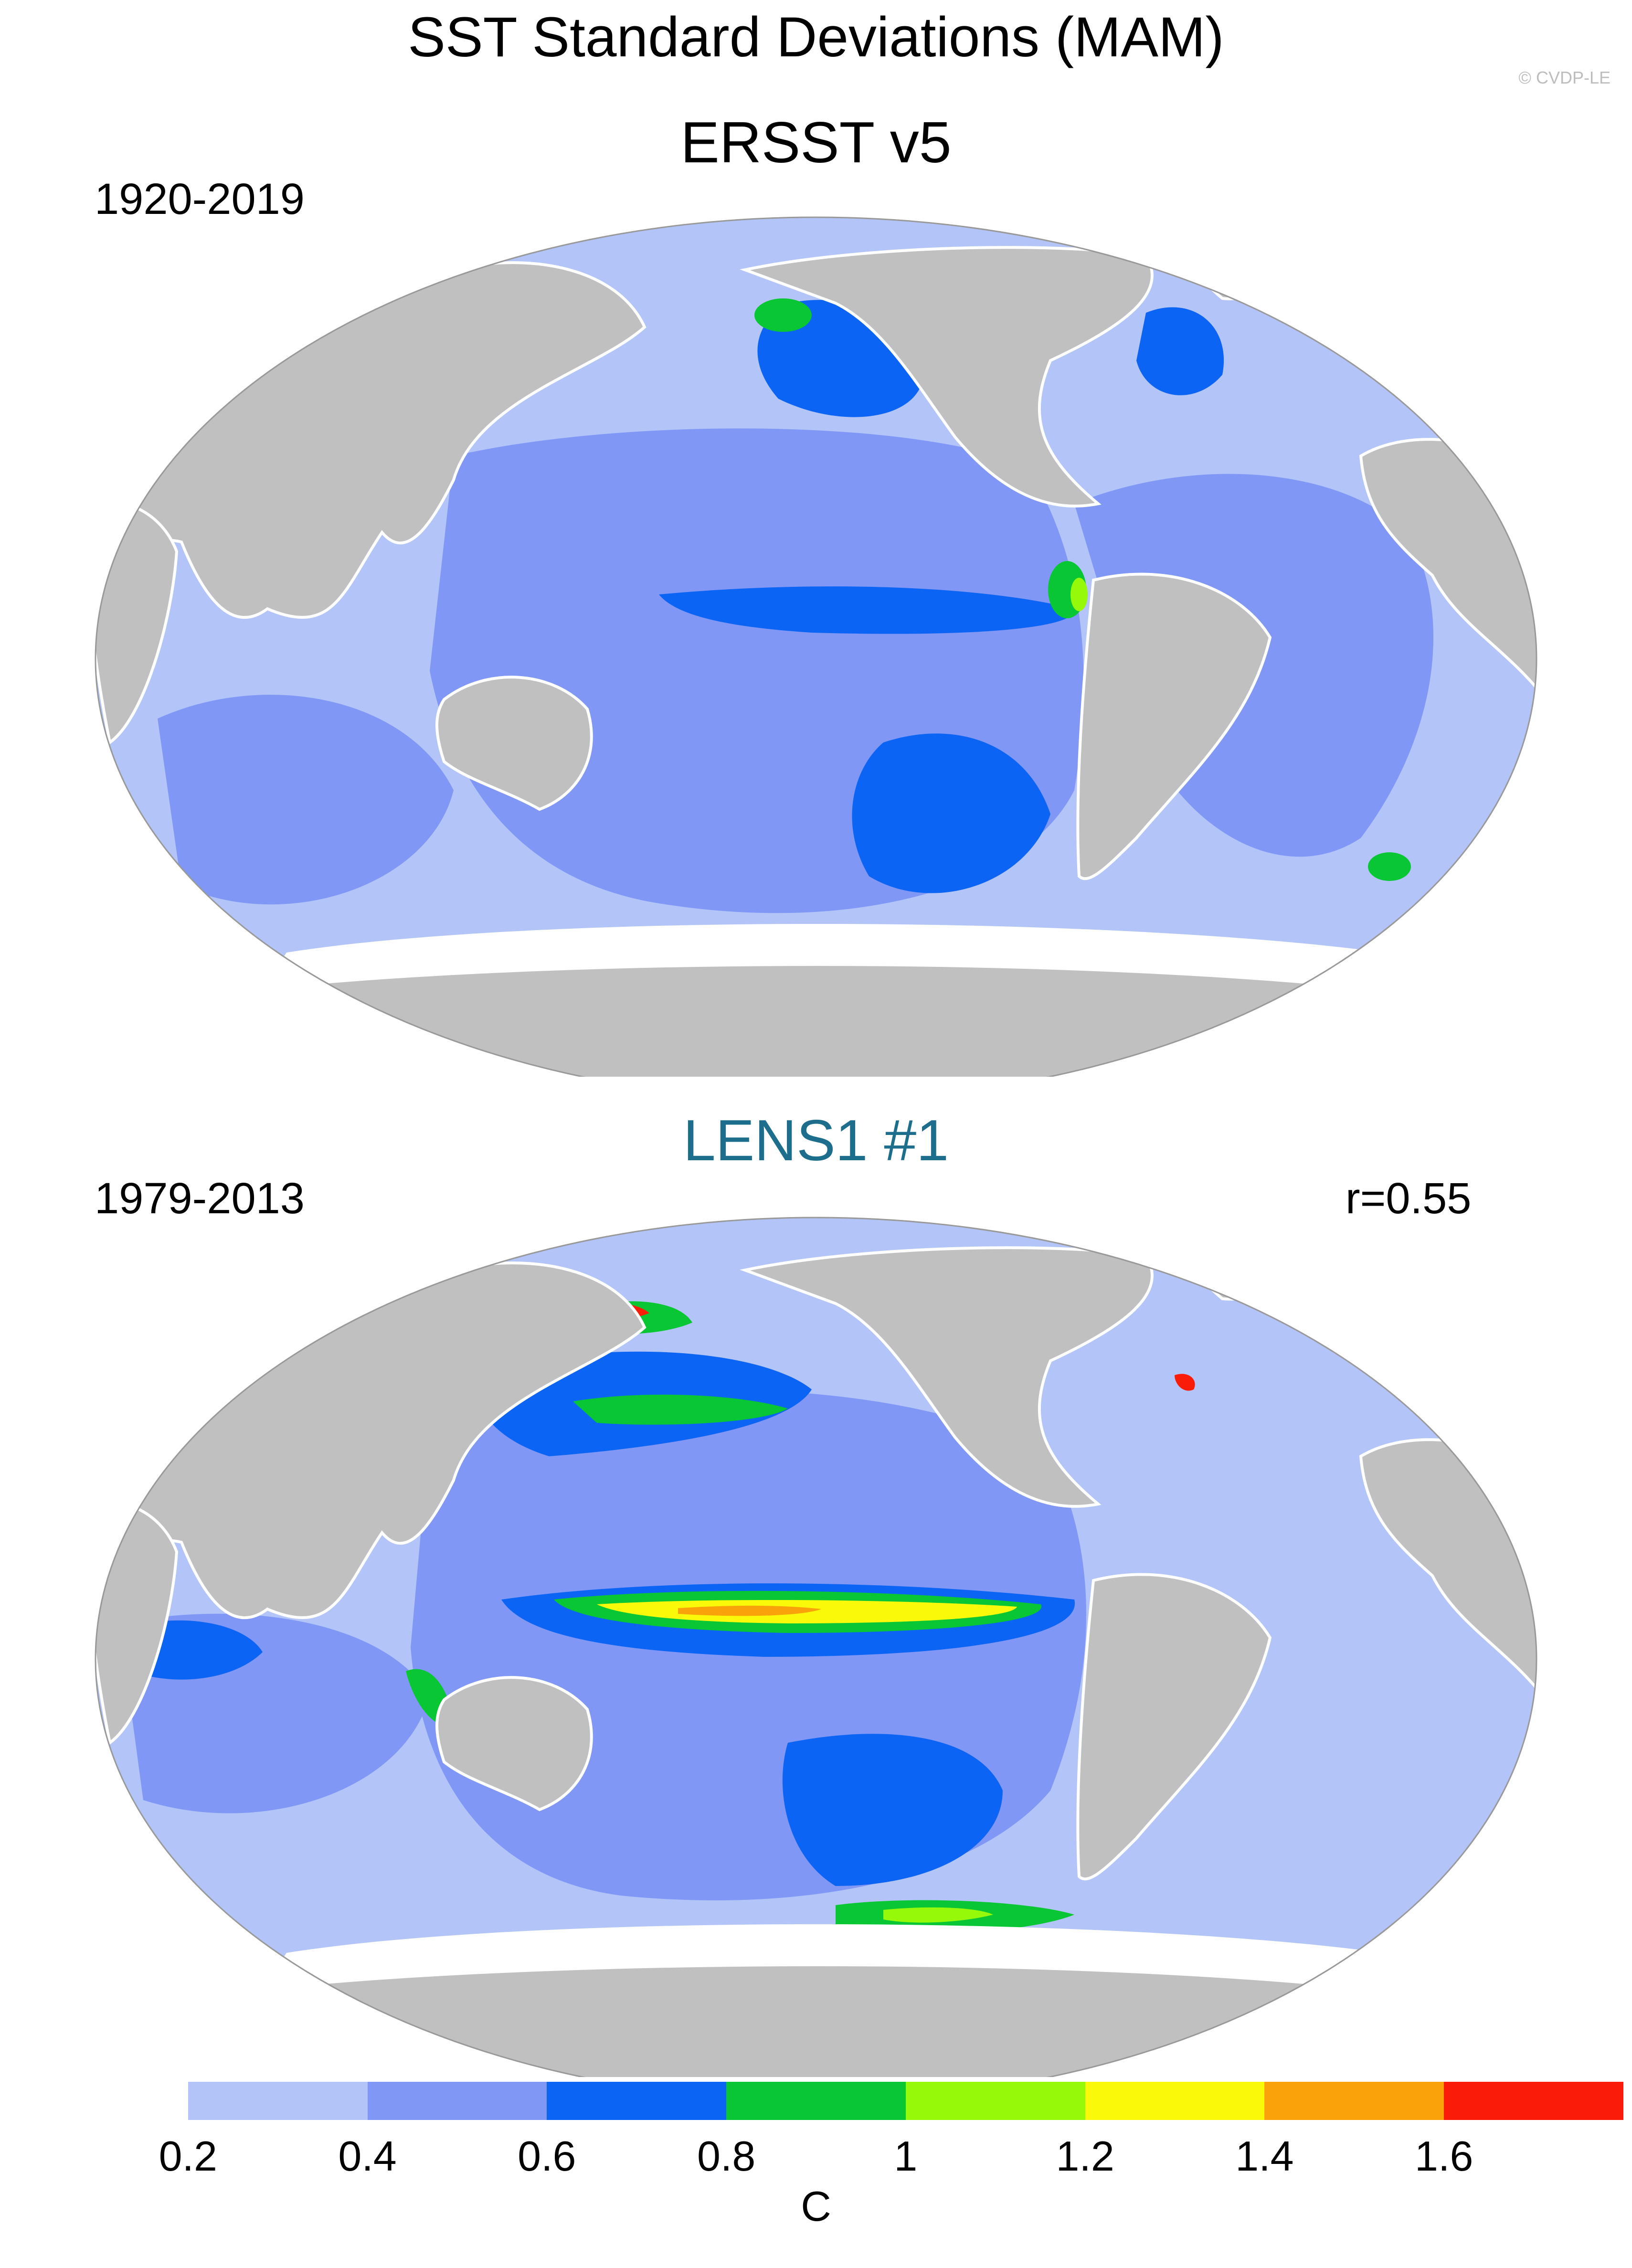  I want to click on panel-1-title: ERSST v5, so click(816, 142).